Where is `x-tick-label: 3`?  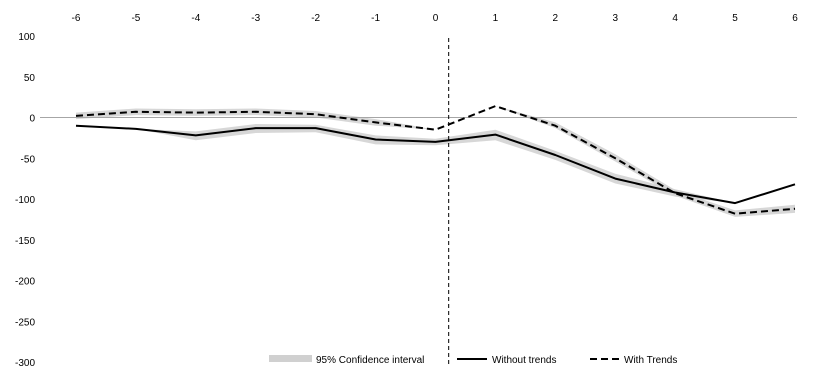
x-tick-label: 3 is located at coordinates (615, 18).